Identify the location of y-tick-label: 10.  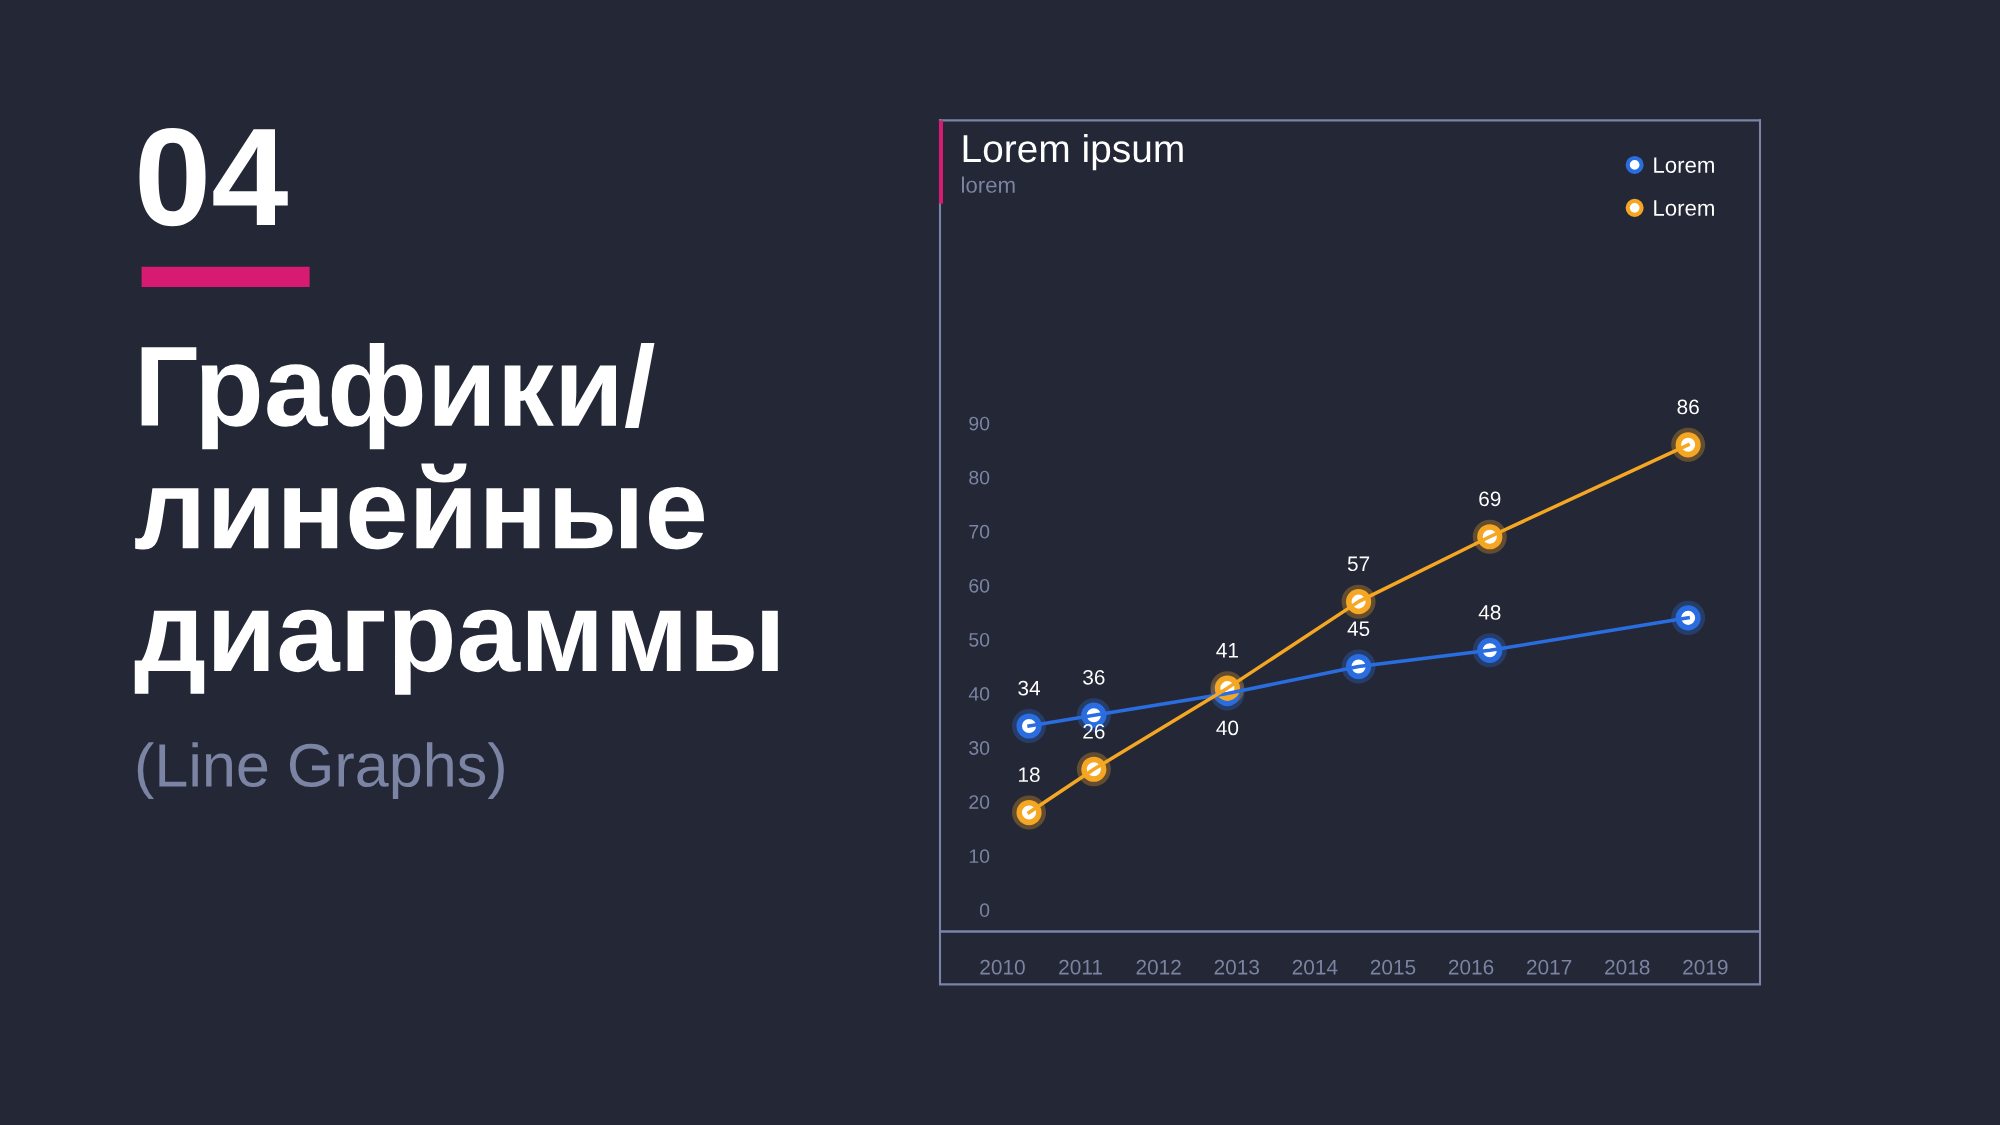
(979, 856).